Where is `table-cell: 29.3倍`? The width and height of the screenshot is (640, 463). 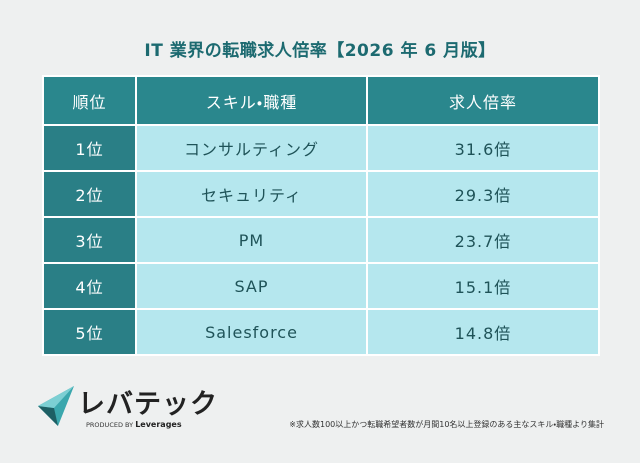 table-cell: 29.3倍 is located at coordinates (483, 194).